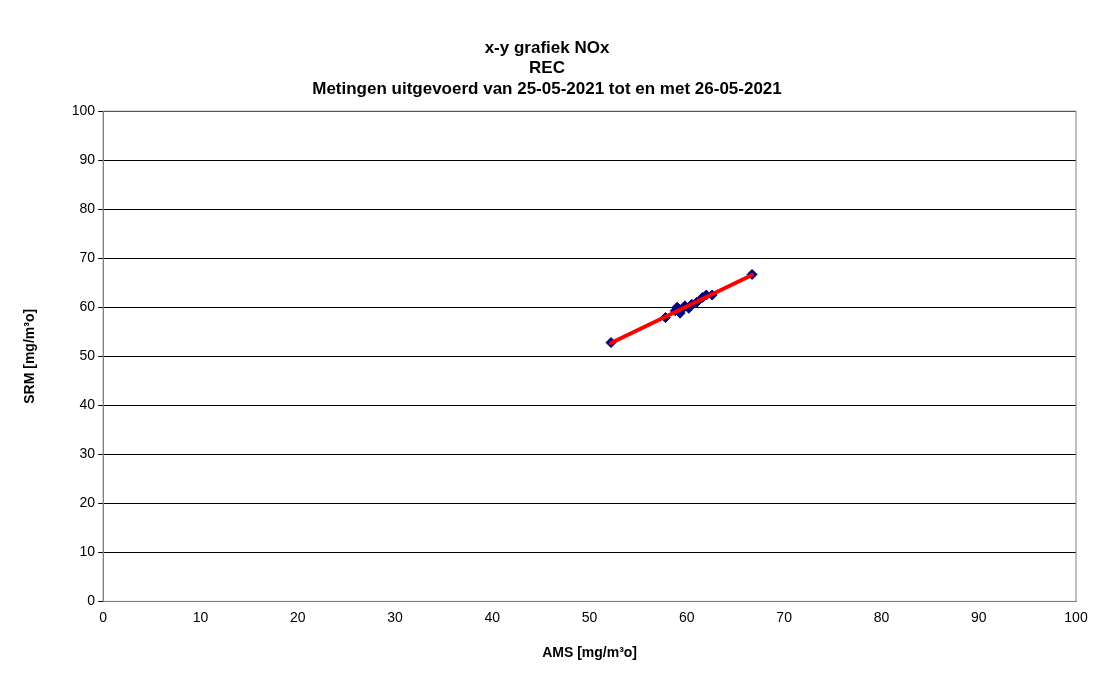 This screenshot has width=1102, height=678. I want to click on x-tick-label: 50, so click(589, 616).